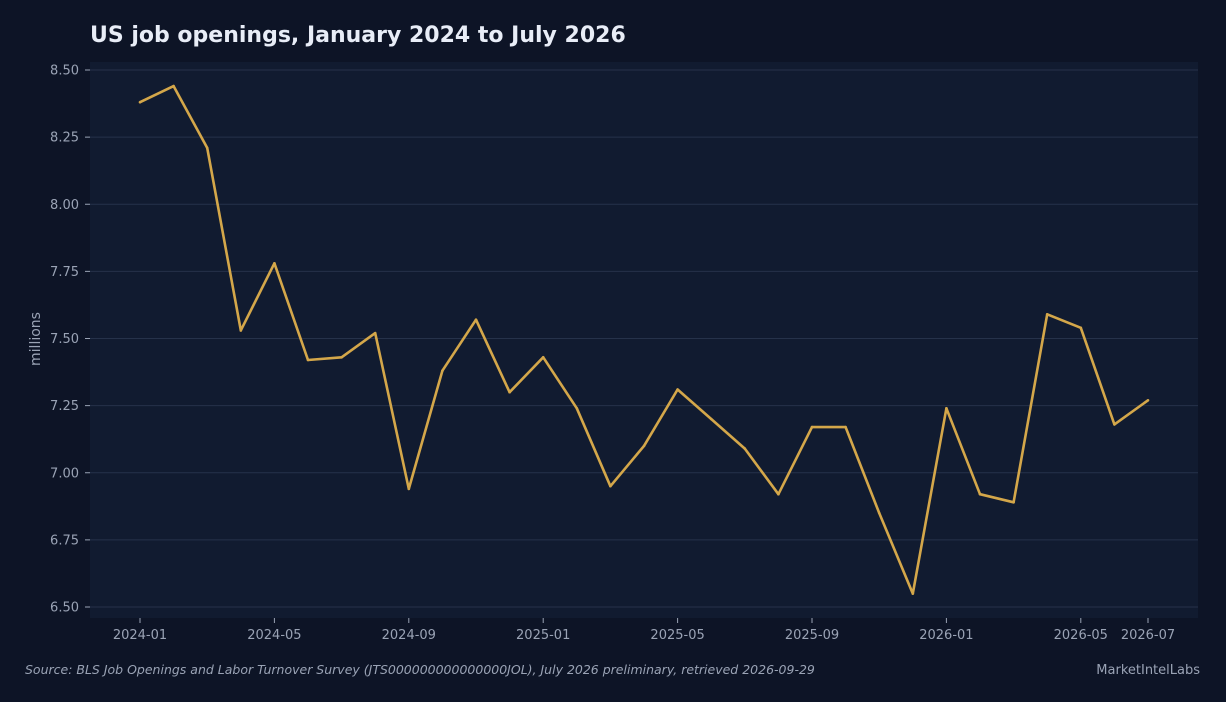 The image size is (1226, 702). What do you see at coordinates (1081, 635) in the screenshot?
I see `x-tick-label: 2026-05` at bounding box center [1081, 635].